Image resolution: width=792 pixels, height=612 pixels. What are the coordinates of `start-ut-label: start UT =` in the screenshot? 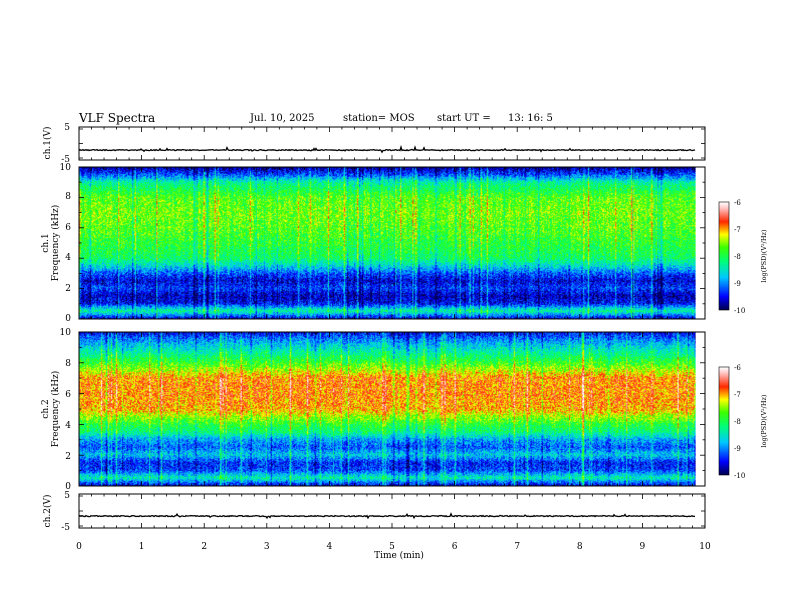 It's located at (464, 118).